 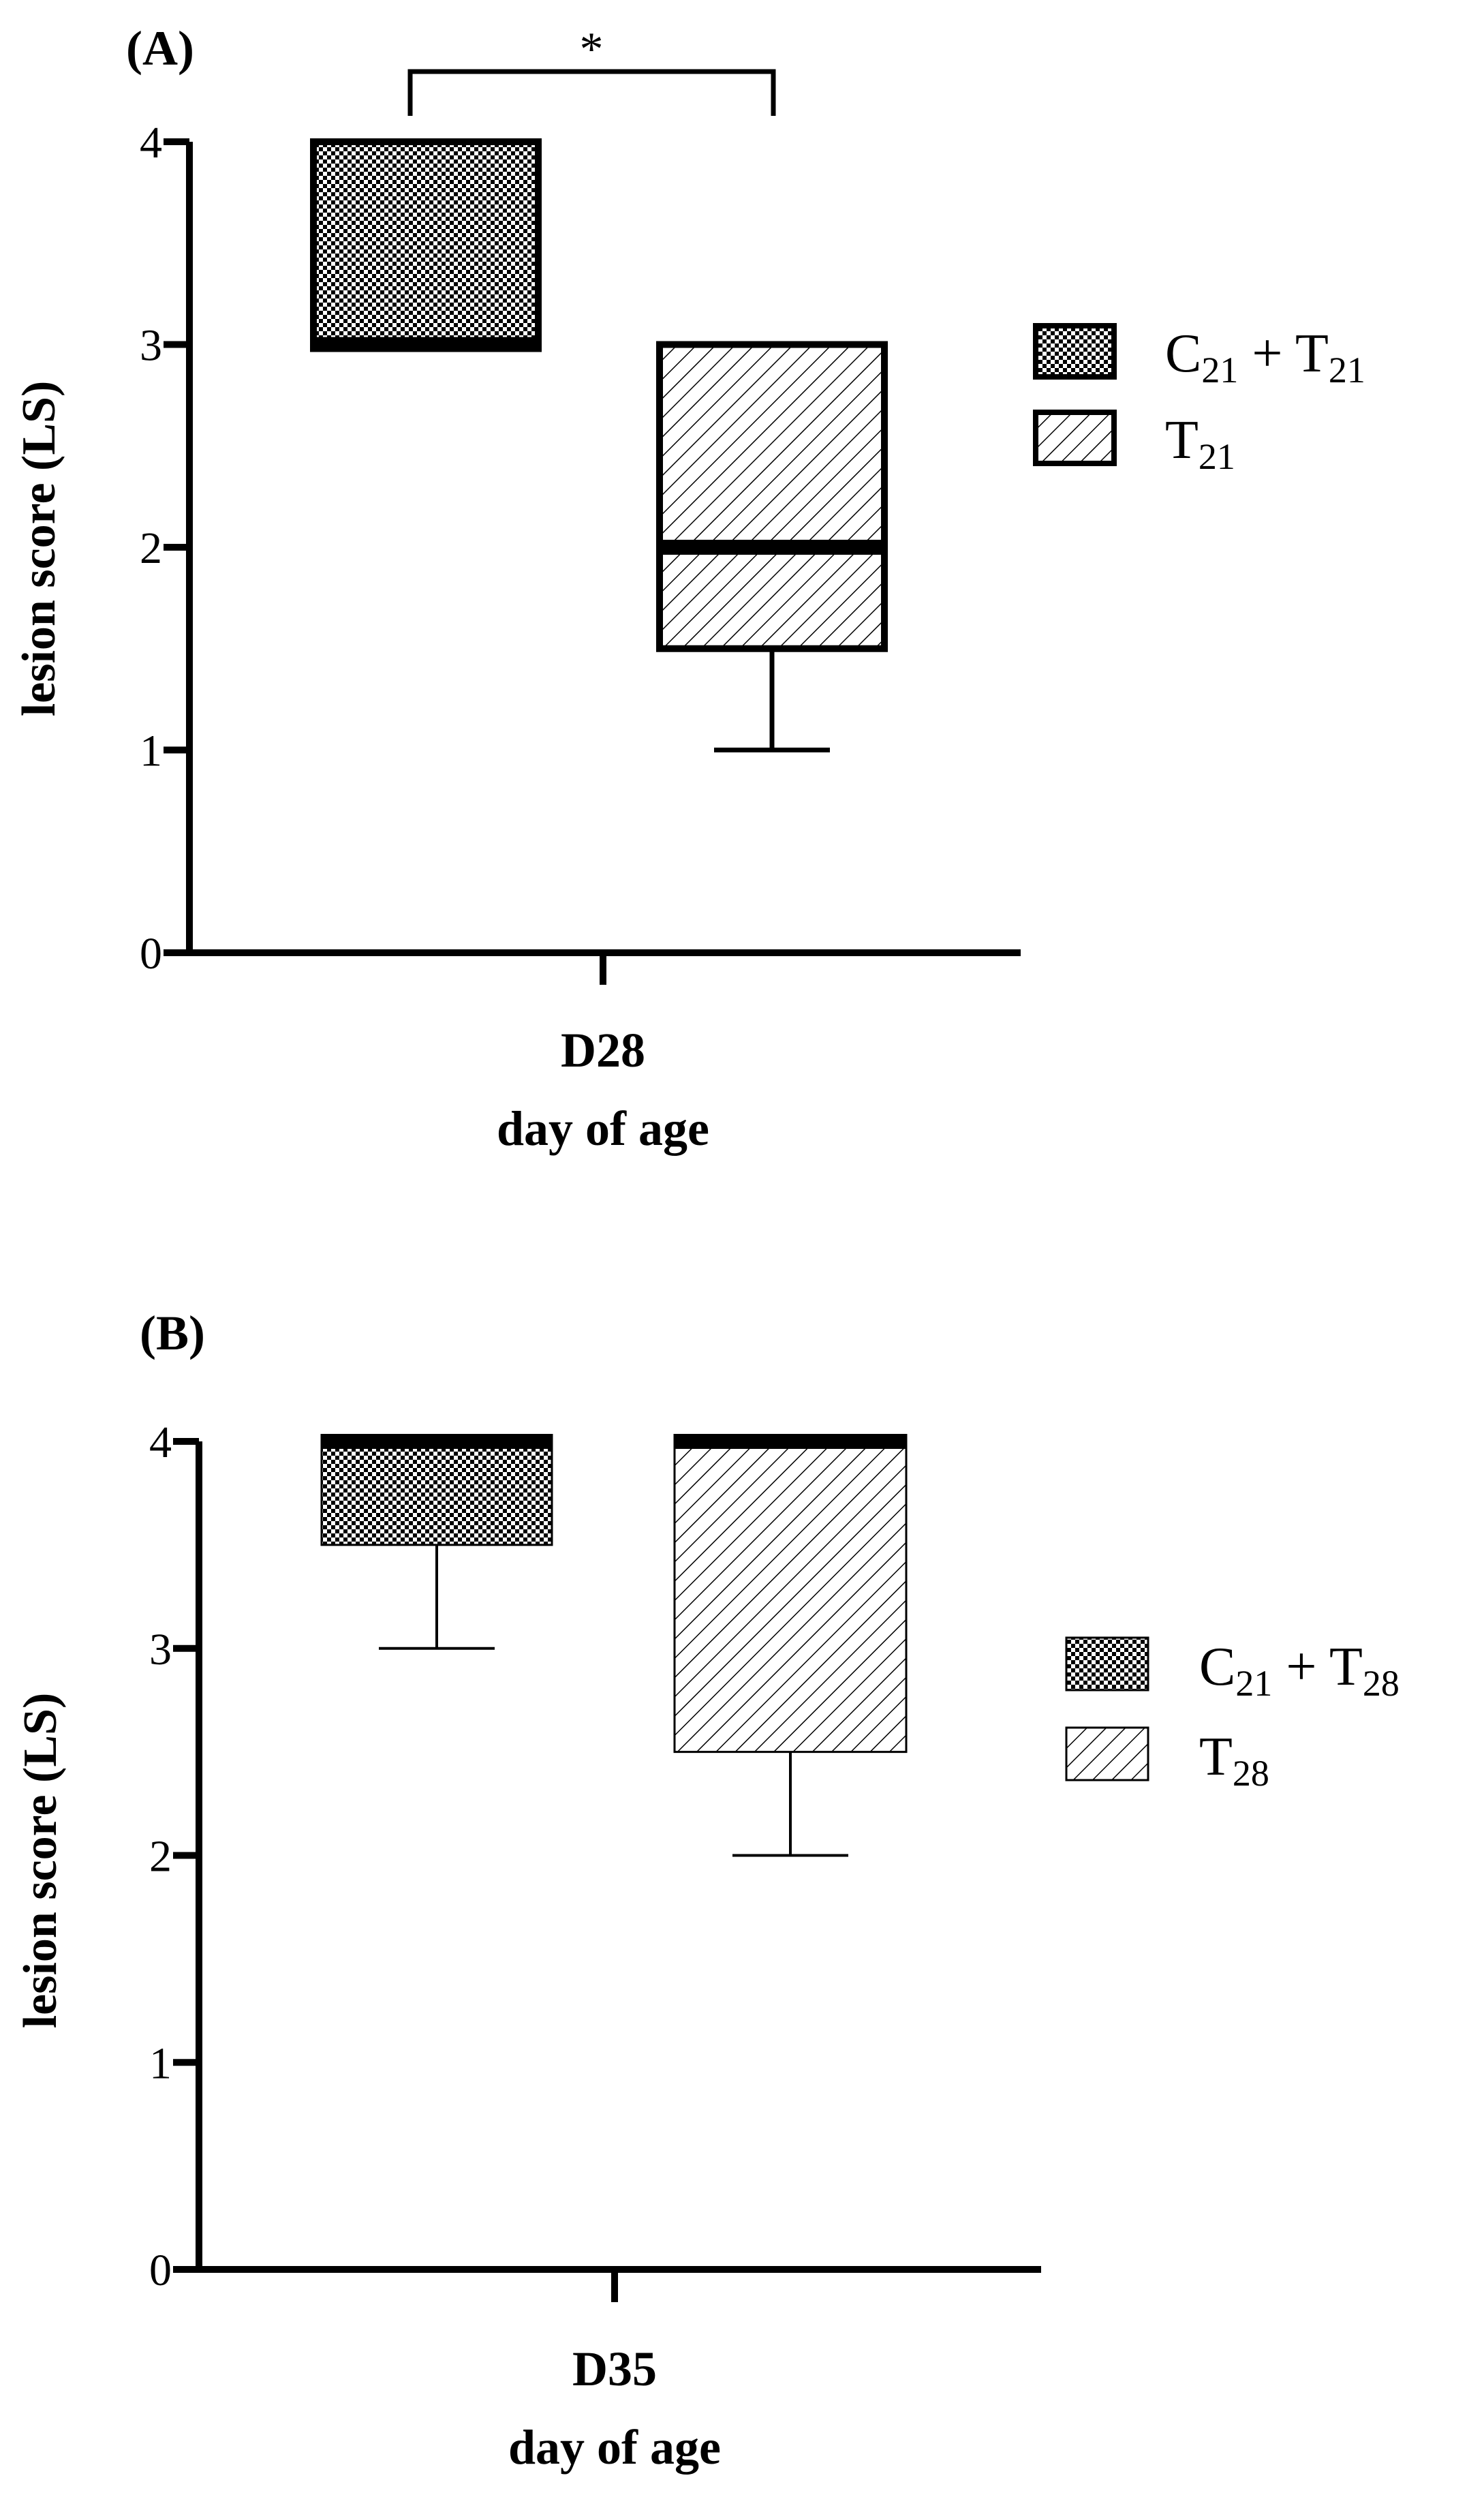 What do you see at coordinates (426, 344) in the screenshot?
I see `panel-a-series-1-median` at bounding box center [426, 344].